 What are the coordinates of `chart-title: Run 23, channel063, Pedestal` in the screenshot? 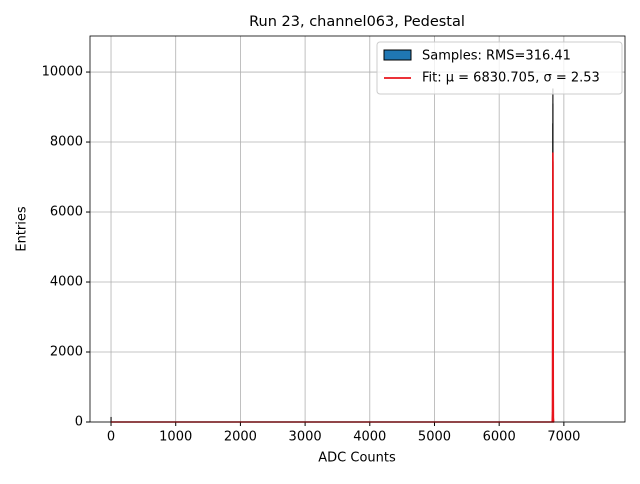 It's located at (357, 22).